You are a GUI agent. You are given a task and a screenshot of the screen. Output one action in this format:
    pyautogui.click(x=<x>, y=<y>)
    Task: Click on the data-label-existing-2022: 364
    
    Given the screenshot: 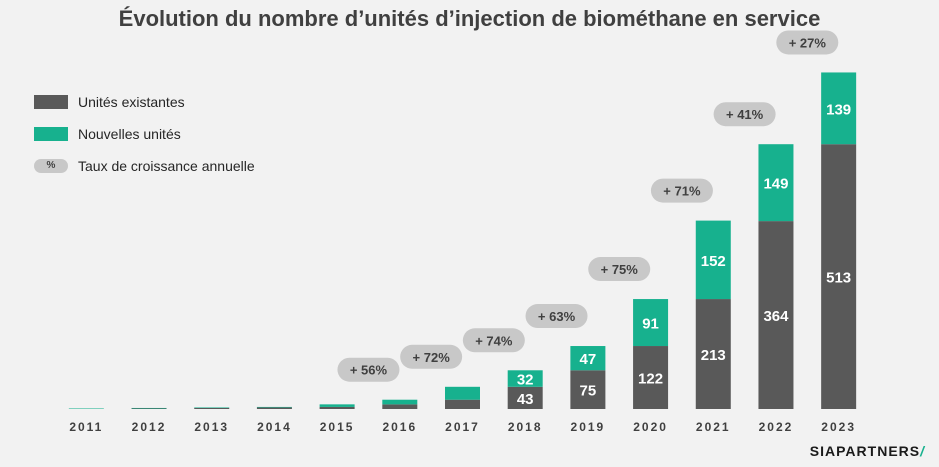 What is the action you would take?
    pyautogui.click(x=776, y=316)
    